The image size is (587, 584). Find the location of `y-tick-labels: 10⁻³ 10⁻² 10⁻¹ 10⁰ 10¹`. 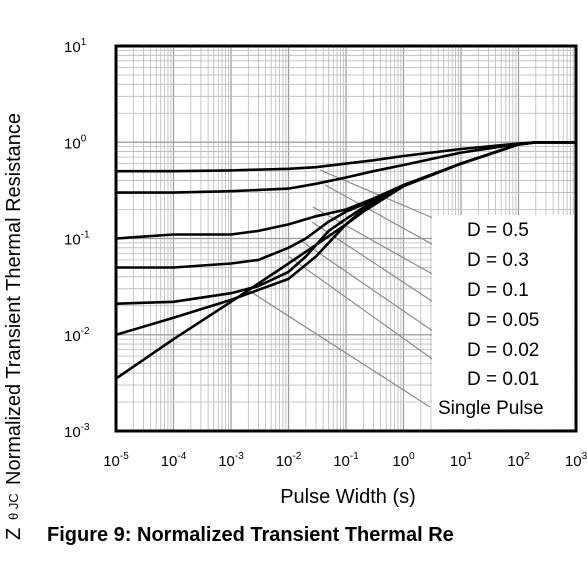

y-tick-labels: 10⁻³ 10⁻² 10⁻¹ 10⁰ 10¹ is located at coordinates (77, 239).